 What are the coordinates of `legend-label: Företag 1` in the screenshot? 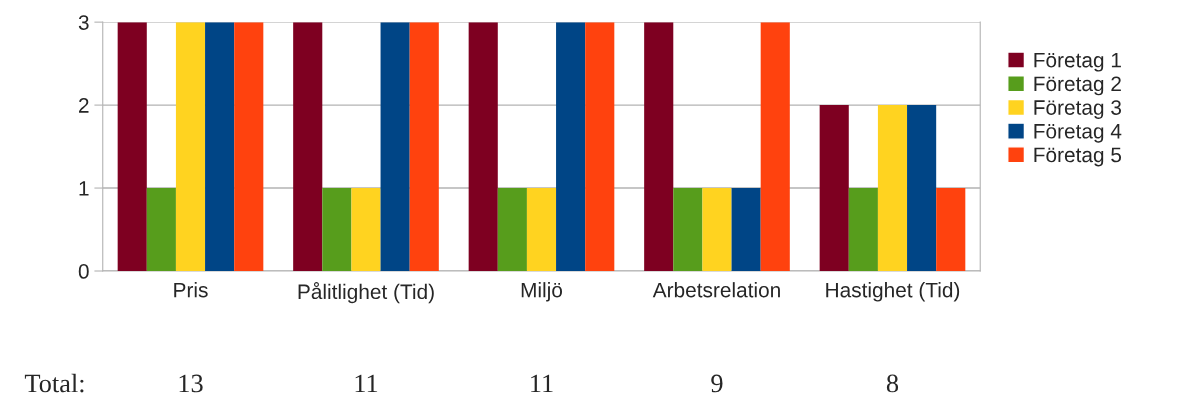 It's located at (1077, 62).